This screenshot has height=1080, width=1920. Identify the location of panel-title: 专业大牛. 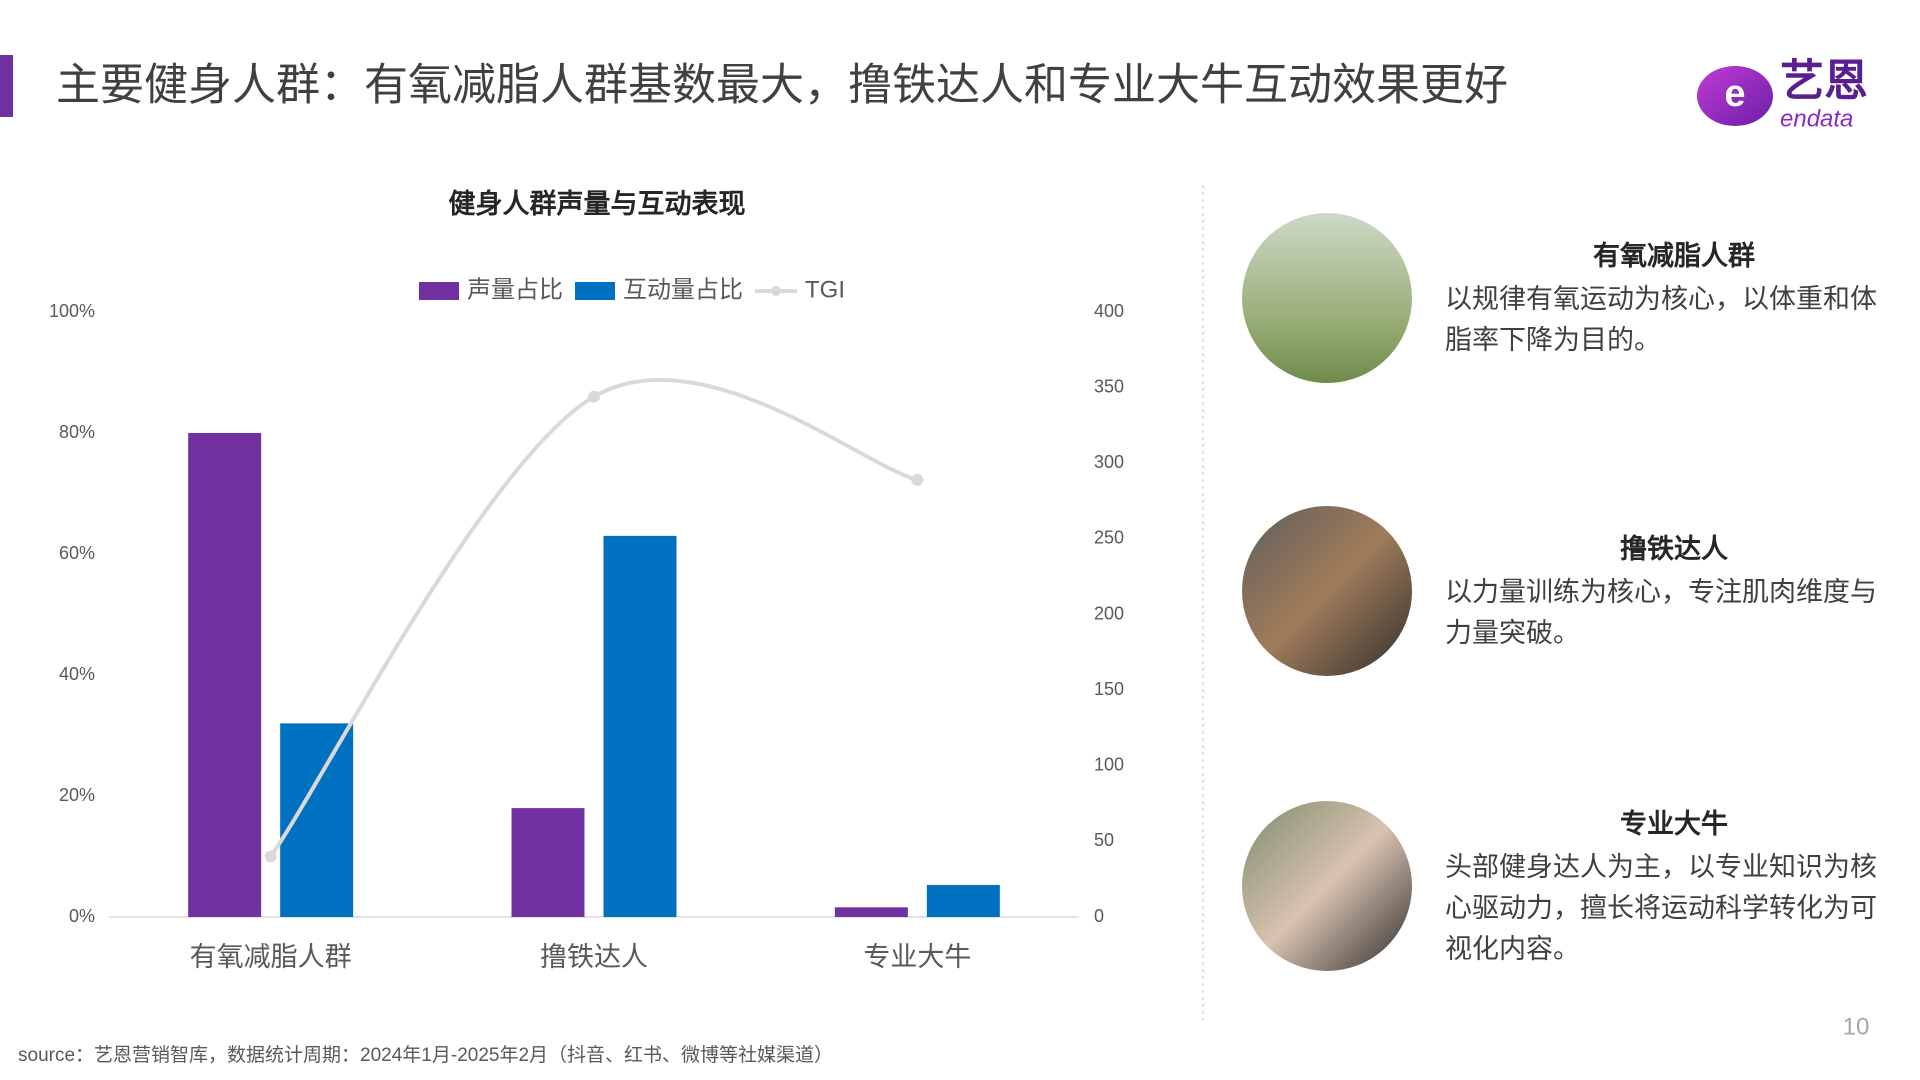
(1674, 824).